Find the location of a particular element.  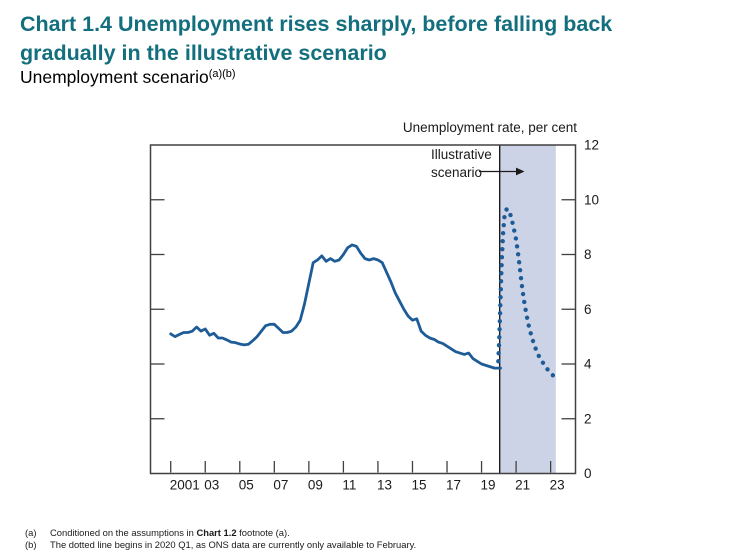

scenario-annotation: Illustrative scenario is located at coordinates (461, 163).